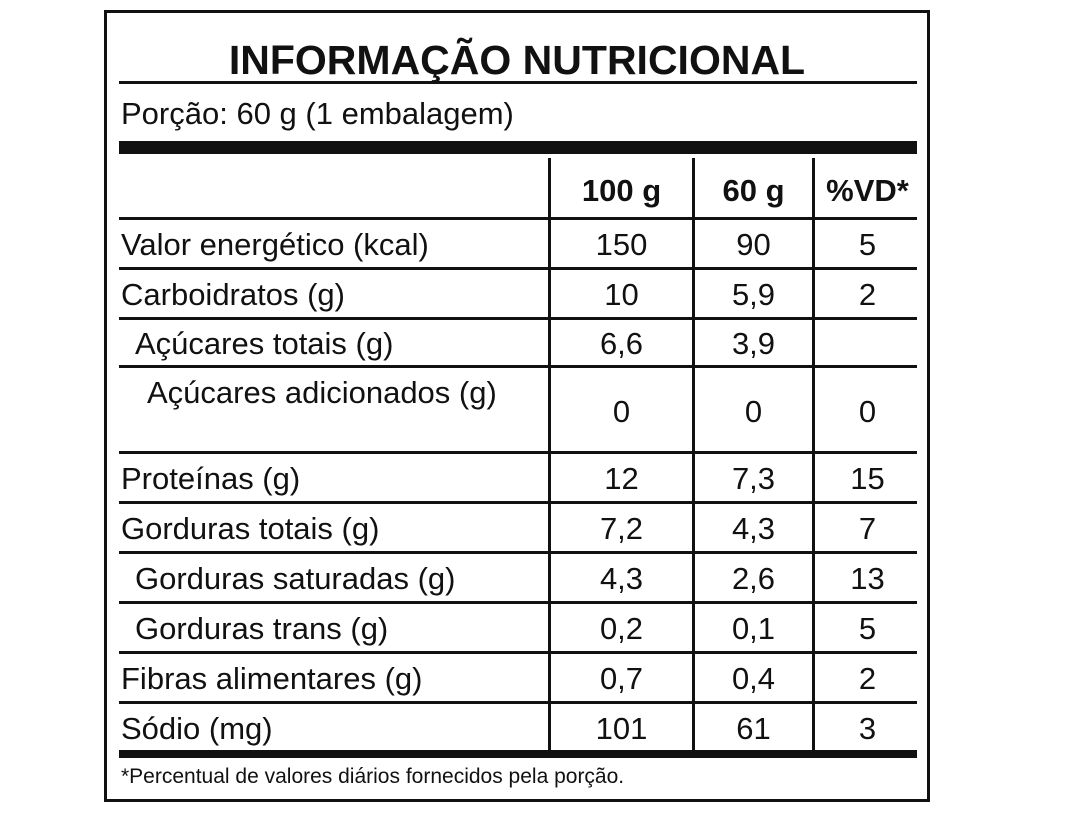 The width and height of the screenshot is (1080, 824). What do you see at coordinates (753, 294) in the screenshot?
I see `value-60g: 5,9` at bounding box center [753, 294].